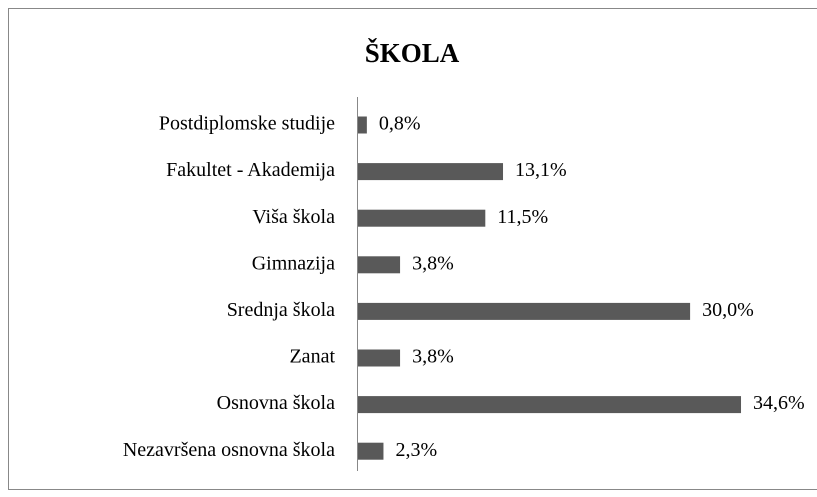 The height and width of the screenshot is (497, 817). Describe the element at coordinates (728, 310) in the screenshot. I see `data-label: 30,0%` at that location.